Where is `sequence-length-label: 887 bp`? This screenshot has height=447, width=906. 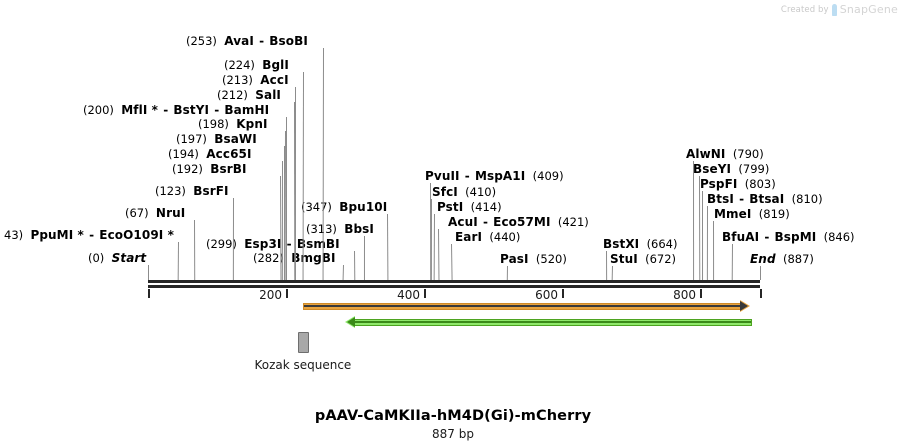 sequence-length-label: 887 bp is located at coordinates (453, 434).